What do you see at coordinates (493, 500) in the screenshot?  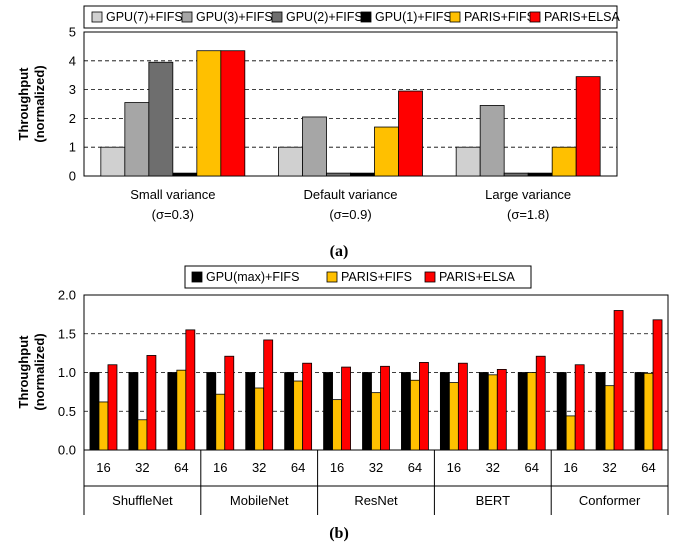 I see `group-label: BERT` at bounding box center [493, 500].